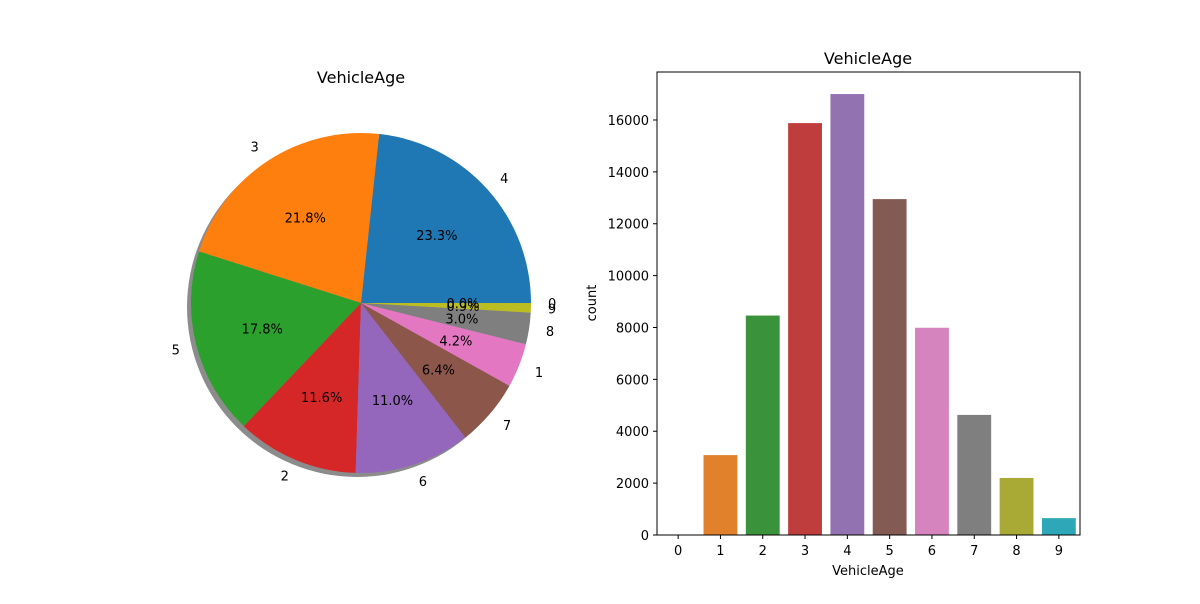  I want to click on pie-chart-title: VehicleAge, so click(361, 77).